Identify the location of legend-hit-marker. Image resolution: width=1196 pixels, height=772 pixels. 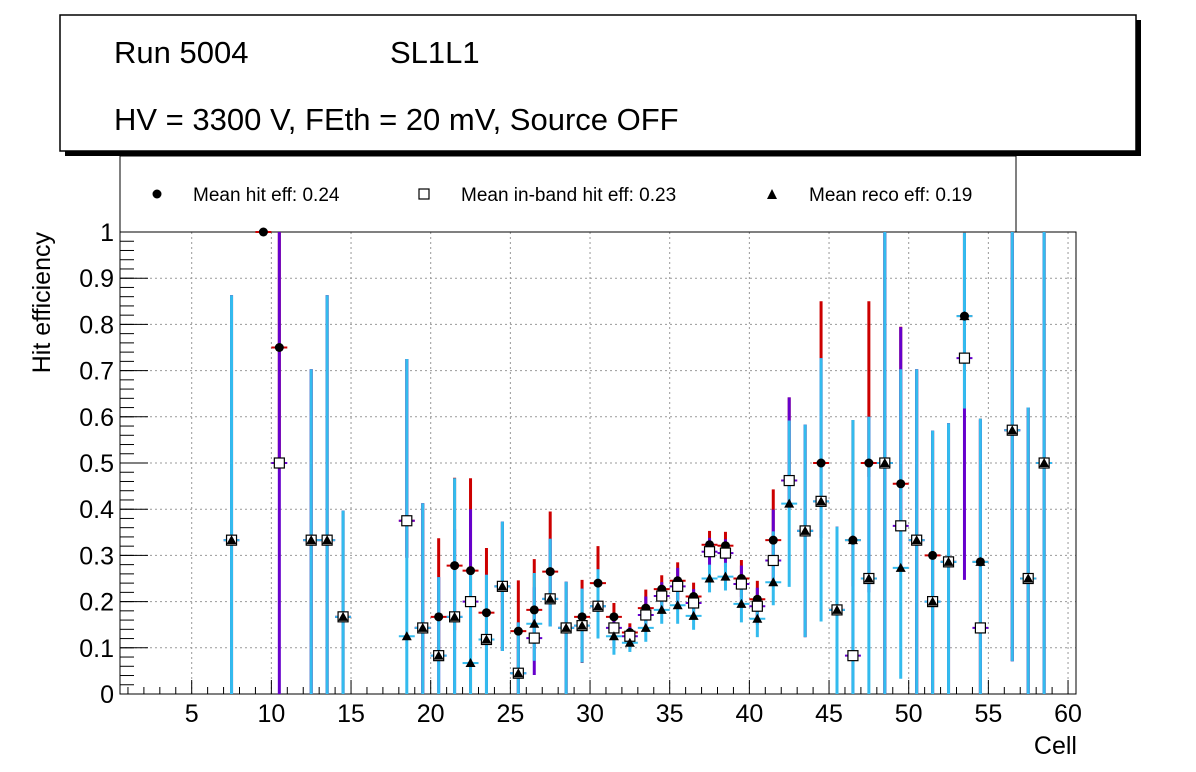
(157, 194).